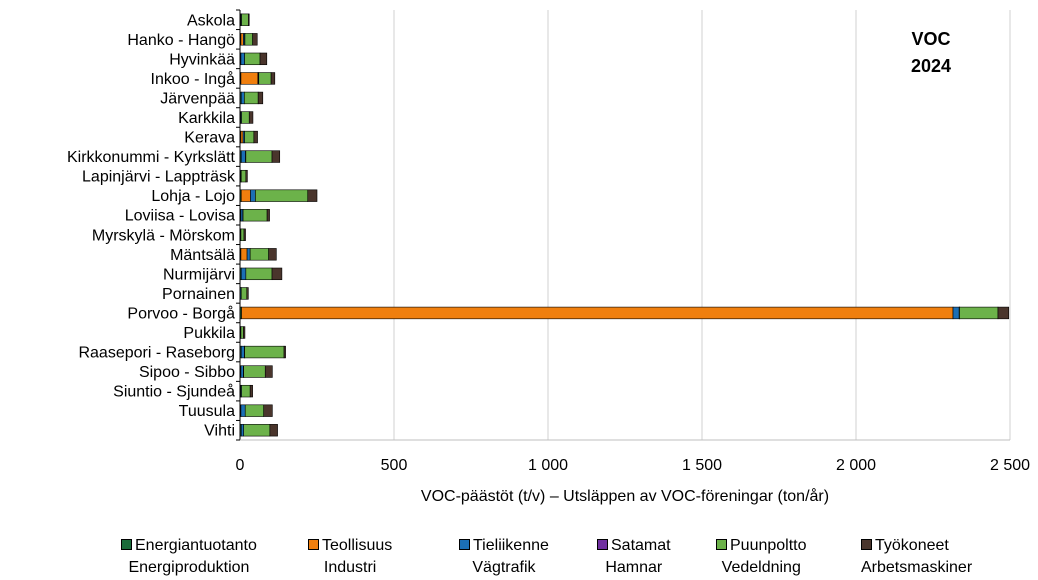  What do you see at coordinates (912, 545) in the screenshot?
I see `legend-label: Työkoneet` at bounding box center [912, 545].